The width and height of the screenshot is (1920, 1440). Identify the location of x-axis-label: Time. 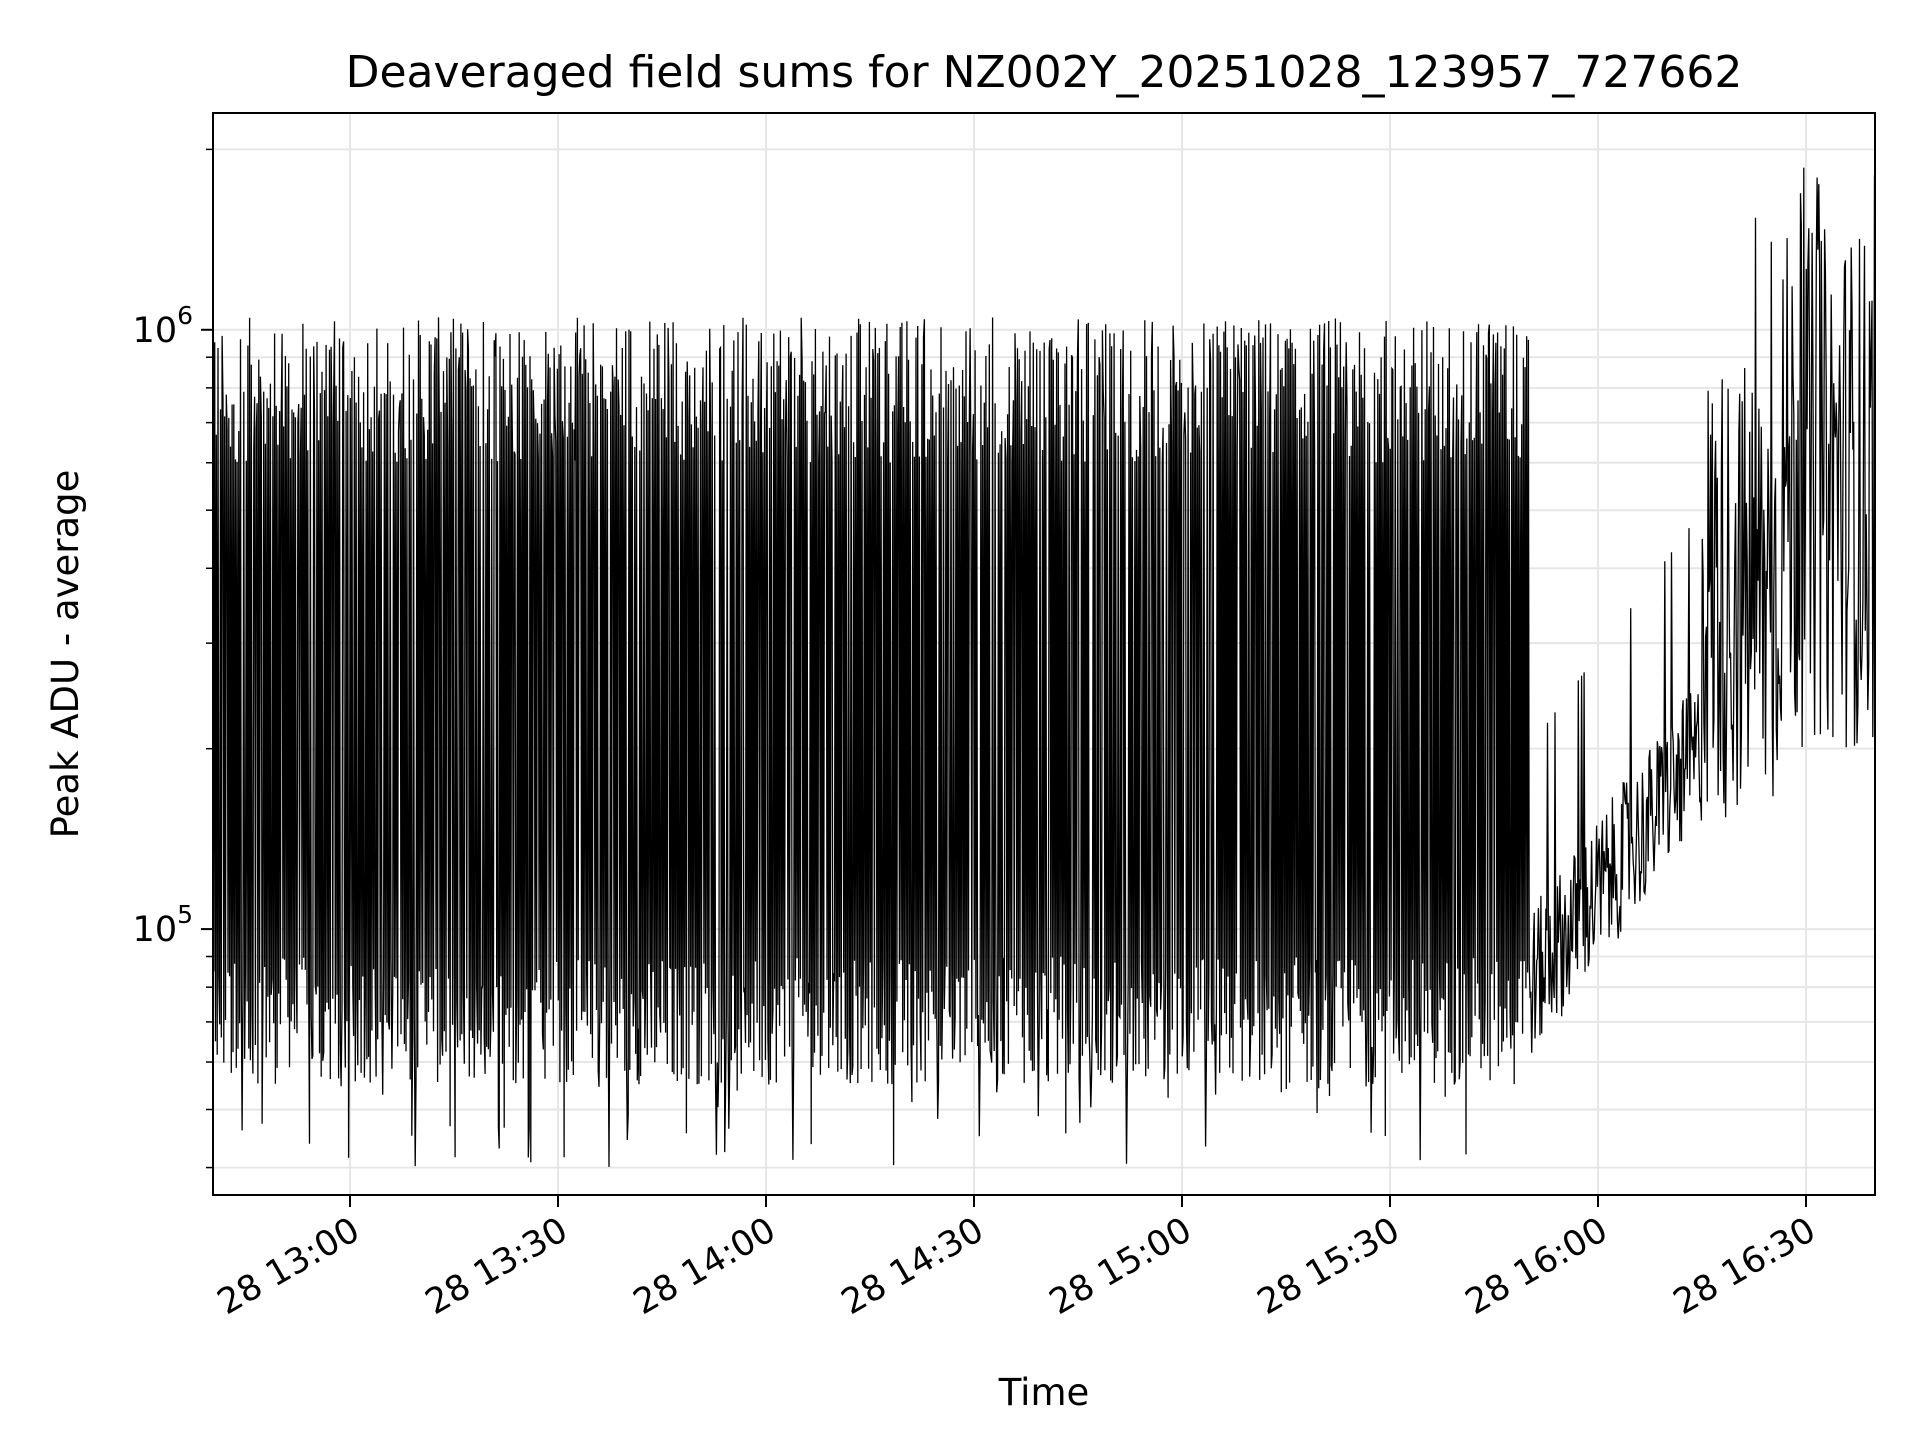
(1044, 1392).